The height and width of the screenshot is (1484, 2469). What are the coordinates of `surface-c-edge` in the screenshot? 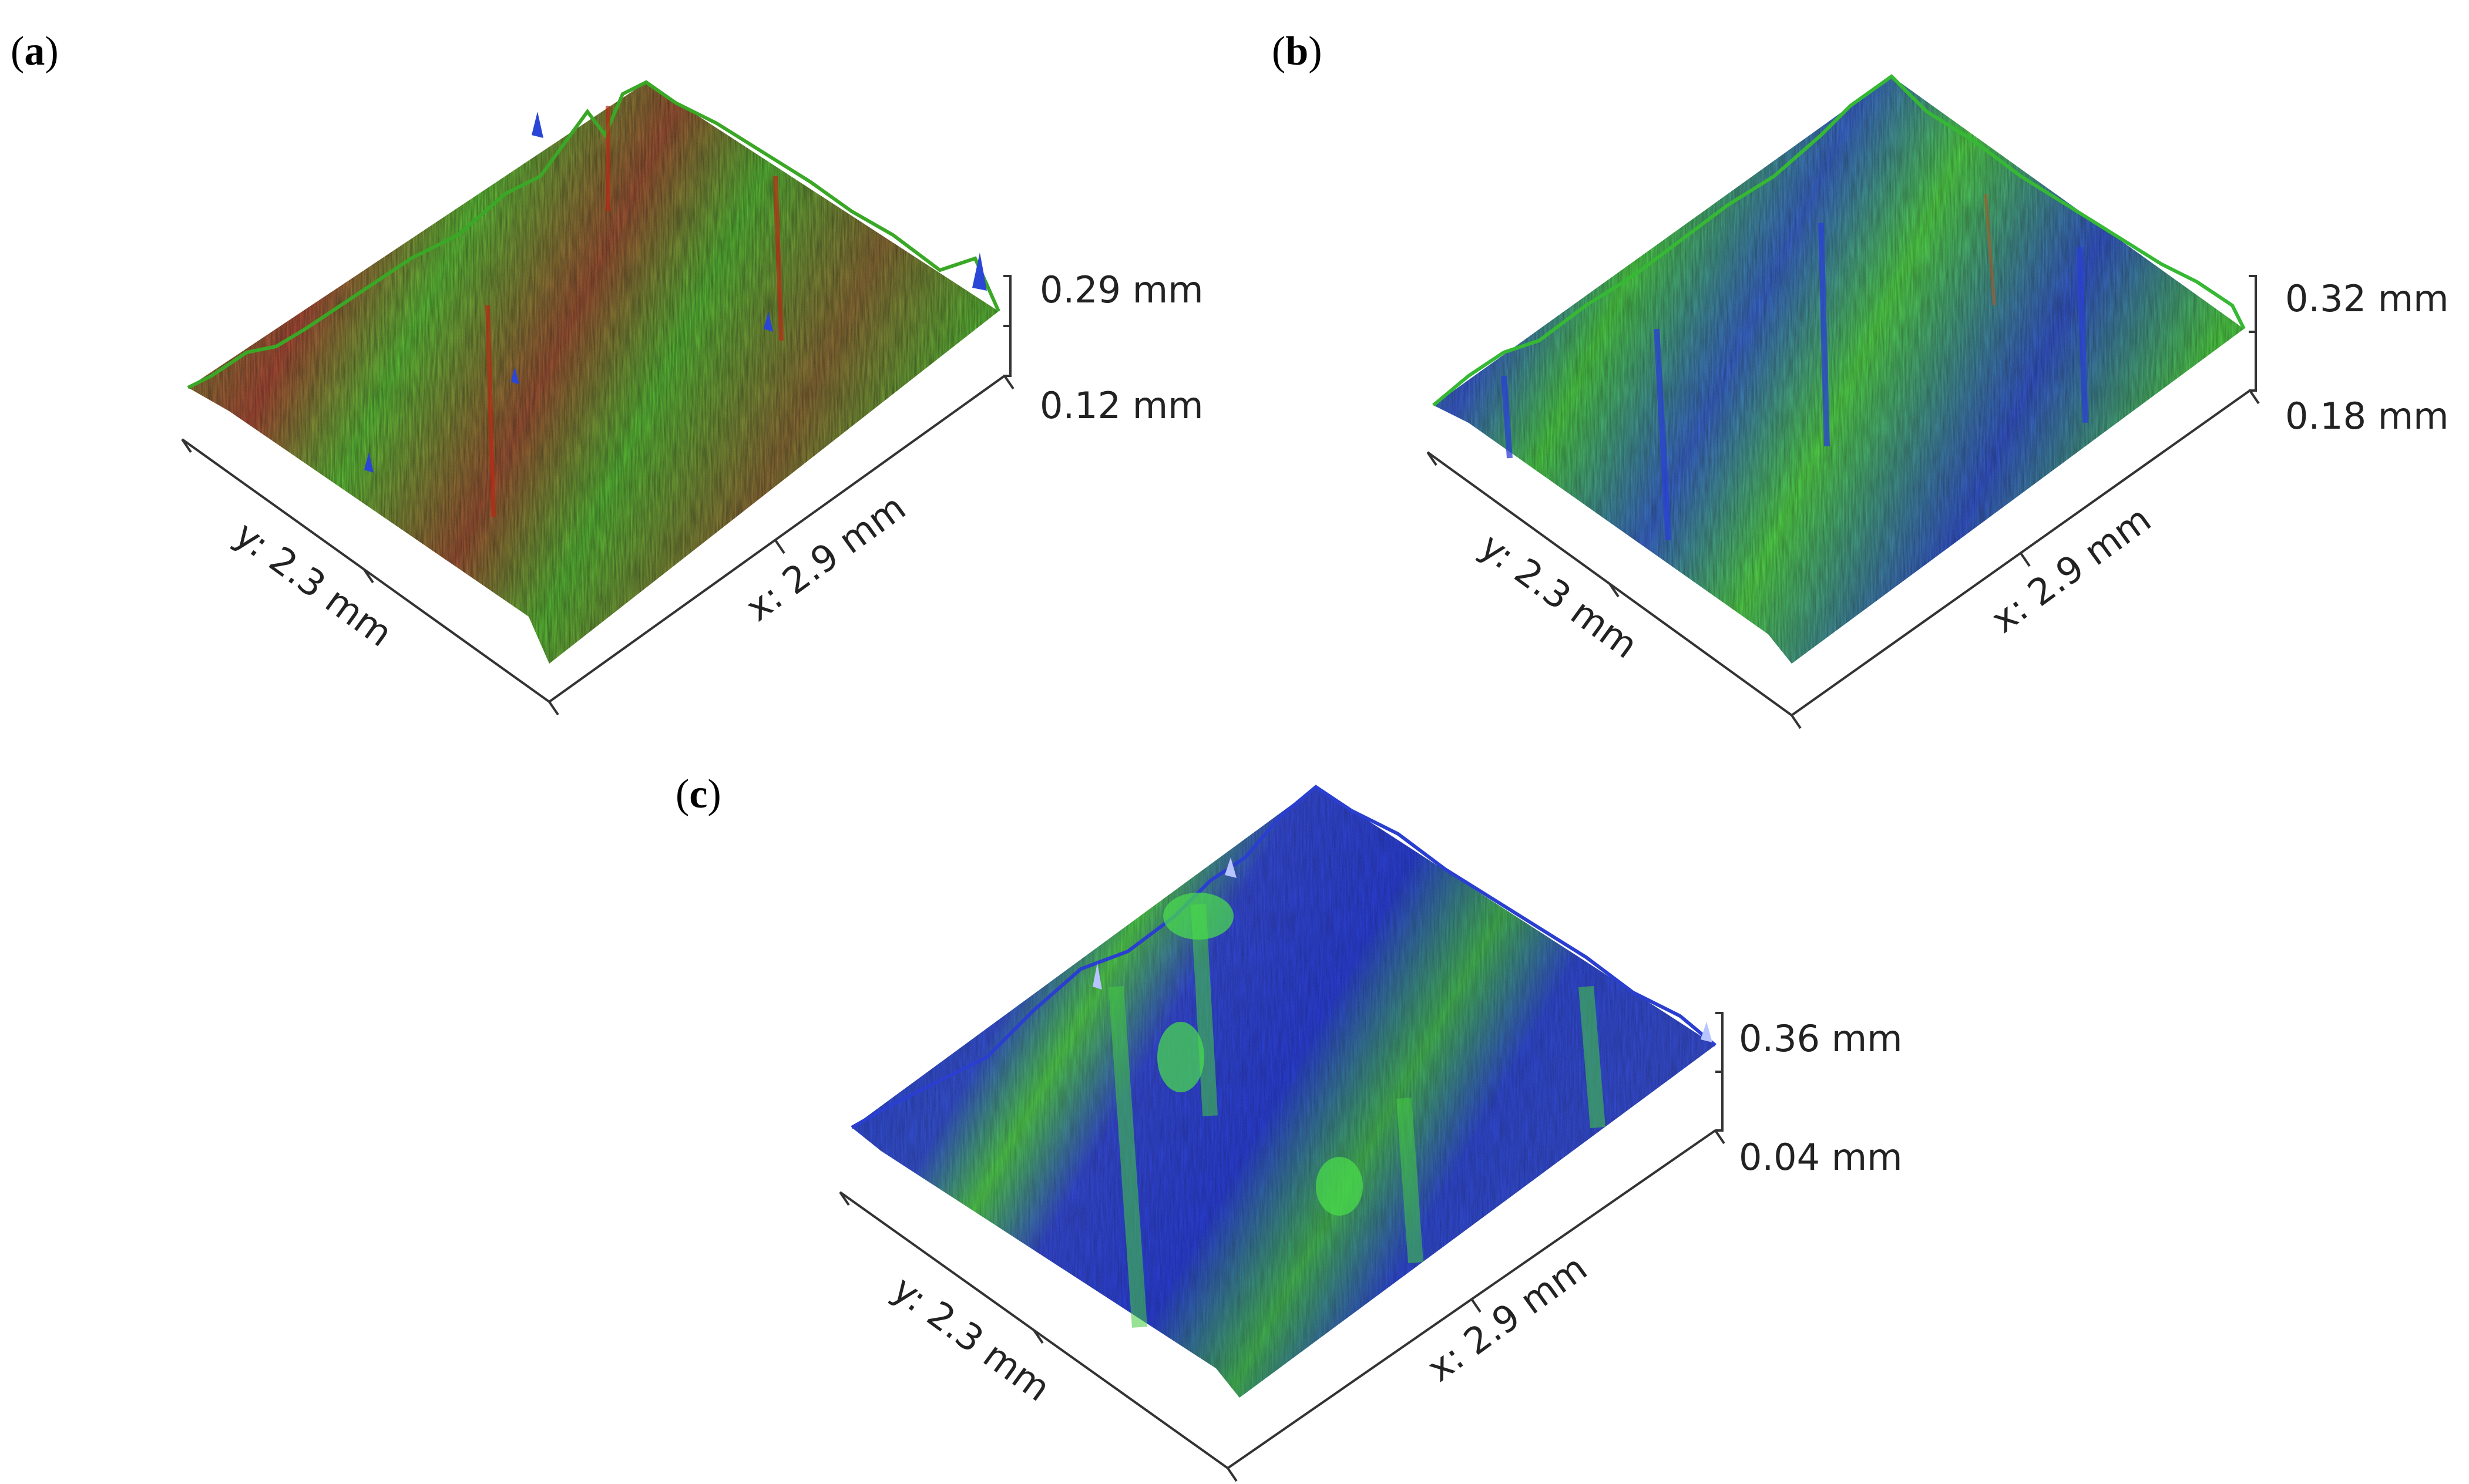 It's located at (1284, 957).